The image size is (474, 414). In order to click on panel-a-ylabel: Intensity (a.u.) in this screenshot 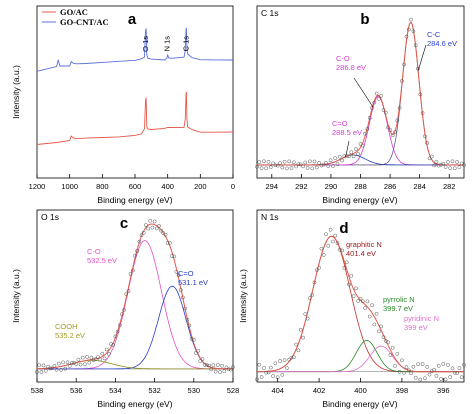, I will do `click(16, 92)`.